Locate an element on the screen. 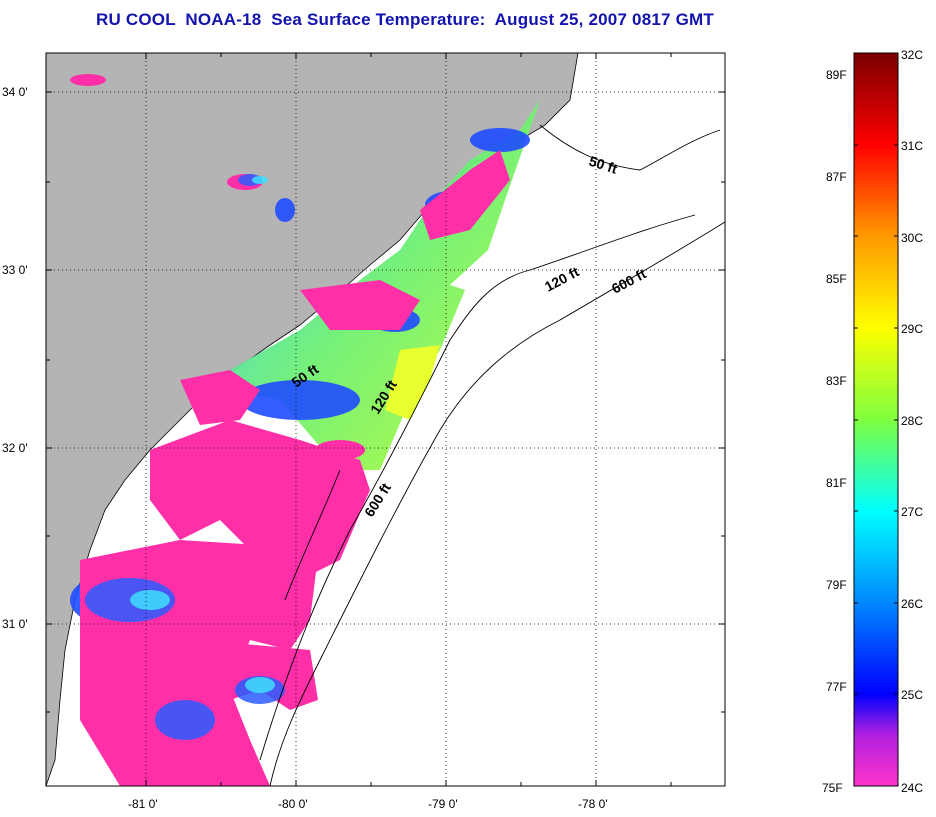 The height and width of the screenshot is (817, 936). isobath-50ft-line is located at coordinates (630, 147).